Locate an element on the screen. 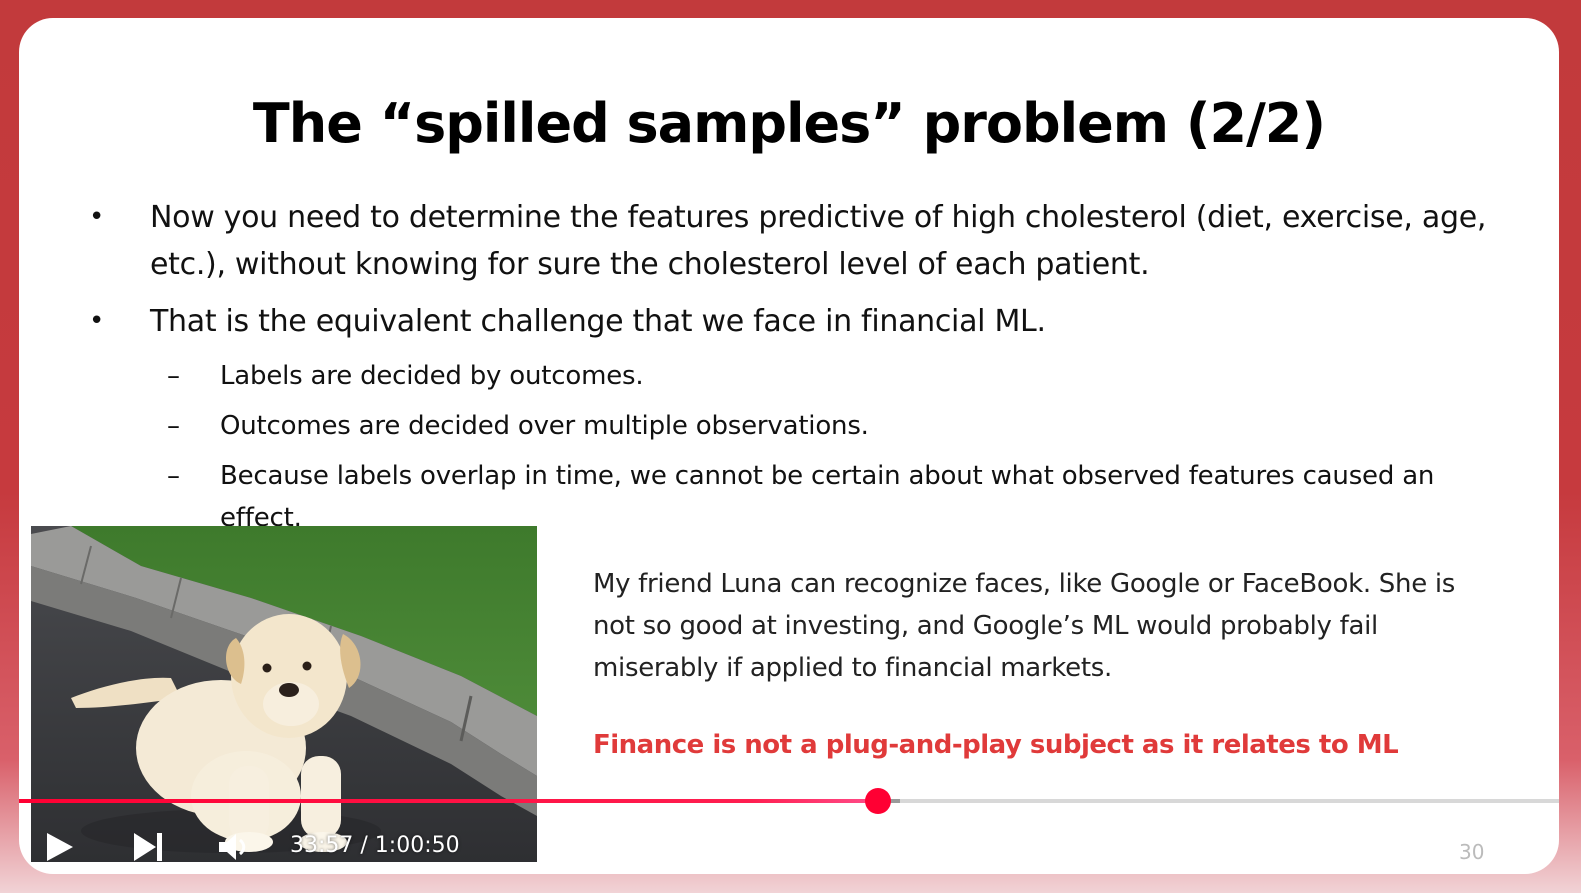 This screenshot has width=1581, height=893. next-button is located at coordinates (148, 849).